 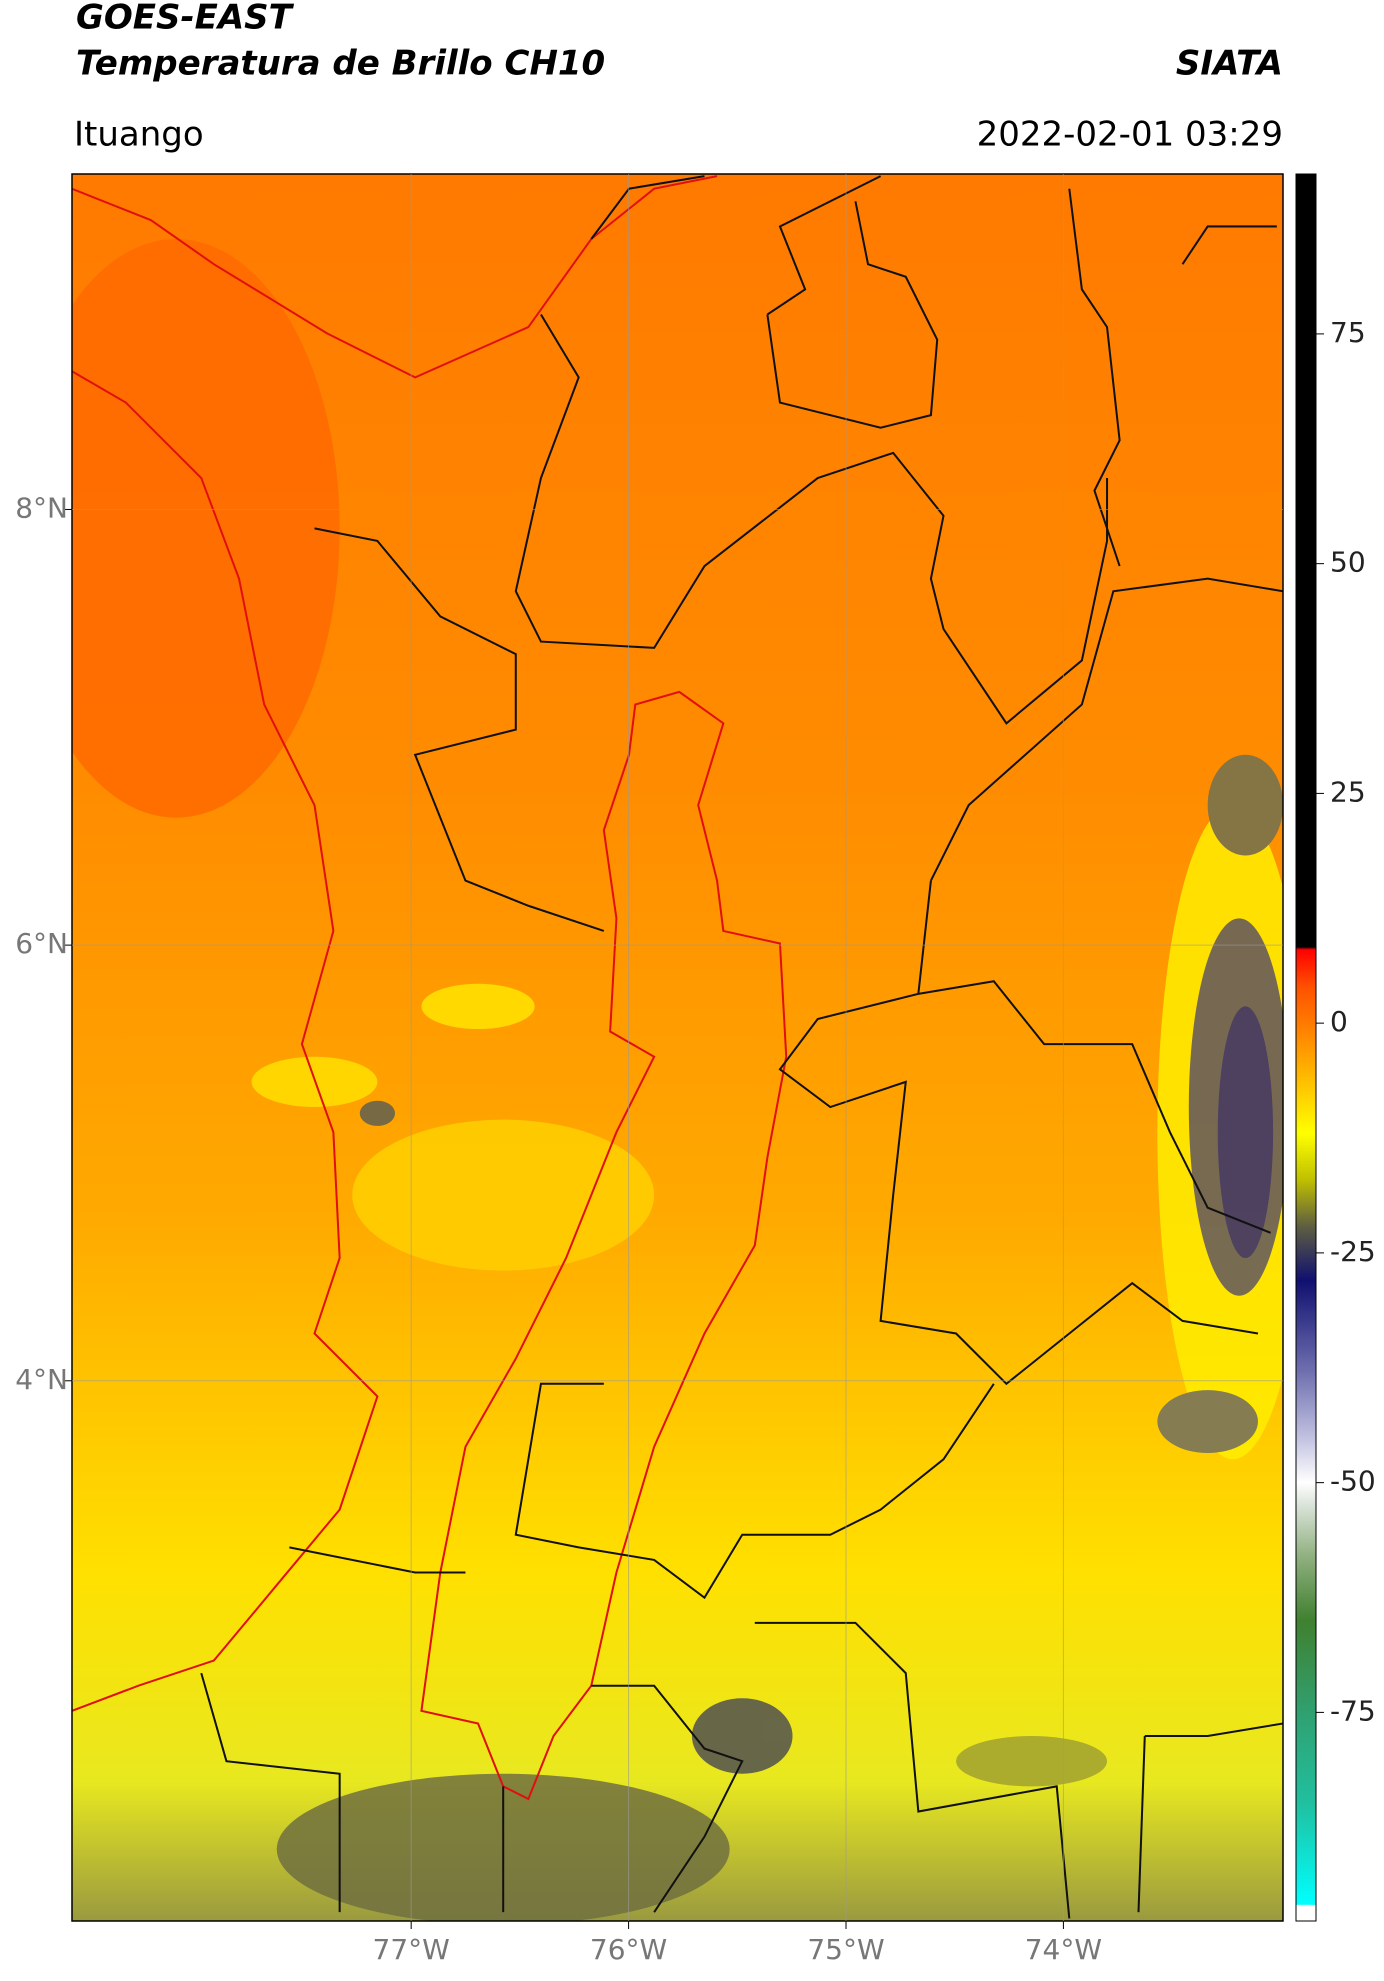 I want to click on subtitle: Temperatura de Brillo CH10, so click(x=340, y=64).